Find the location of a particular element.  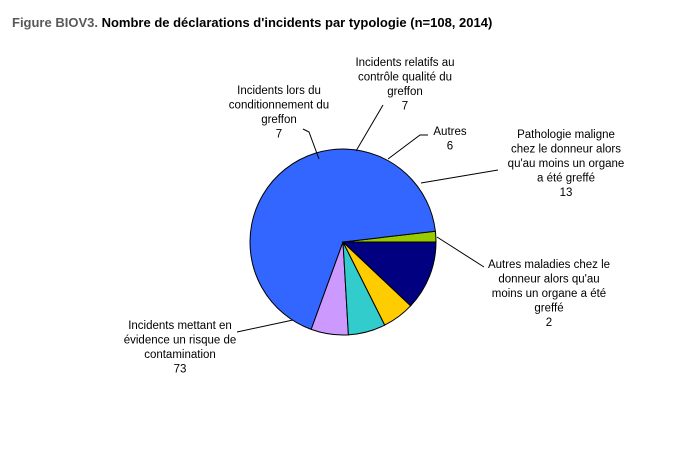

figure-prefix: Figure BIOV3. is located at coordinates (55, 22).